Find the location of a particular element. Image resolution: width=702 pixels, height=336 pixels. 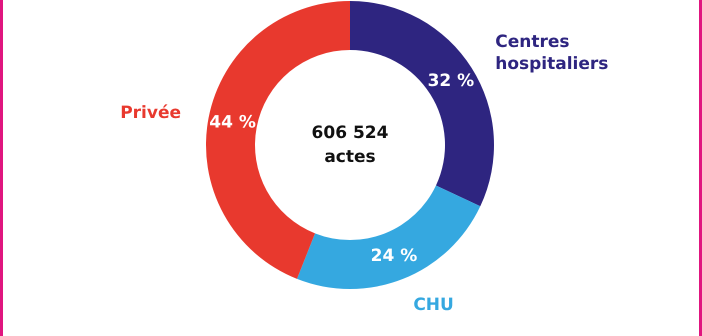

data-label: 32 % is located at coordinates (451, 80).